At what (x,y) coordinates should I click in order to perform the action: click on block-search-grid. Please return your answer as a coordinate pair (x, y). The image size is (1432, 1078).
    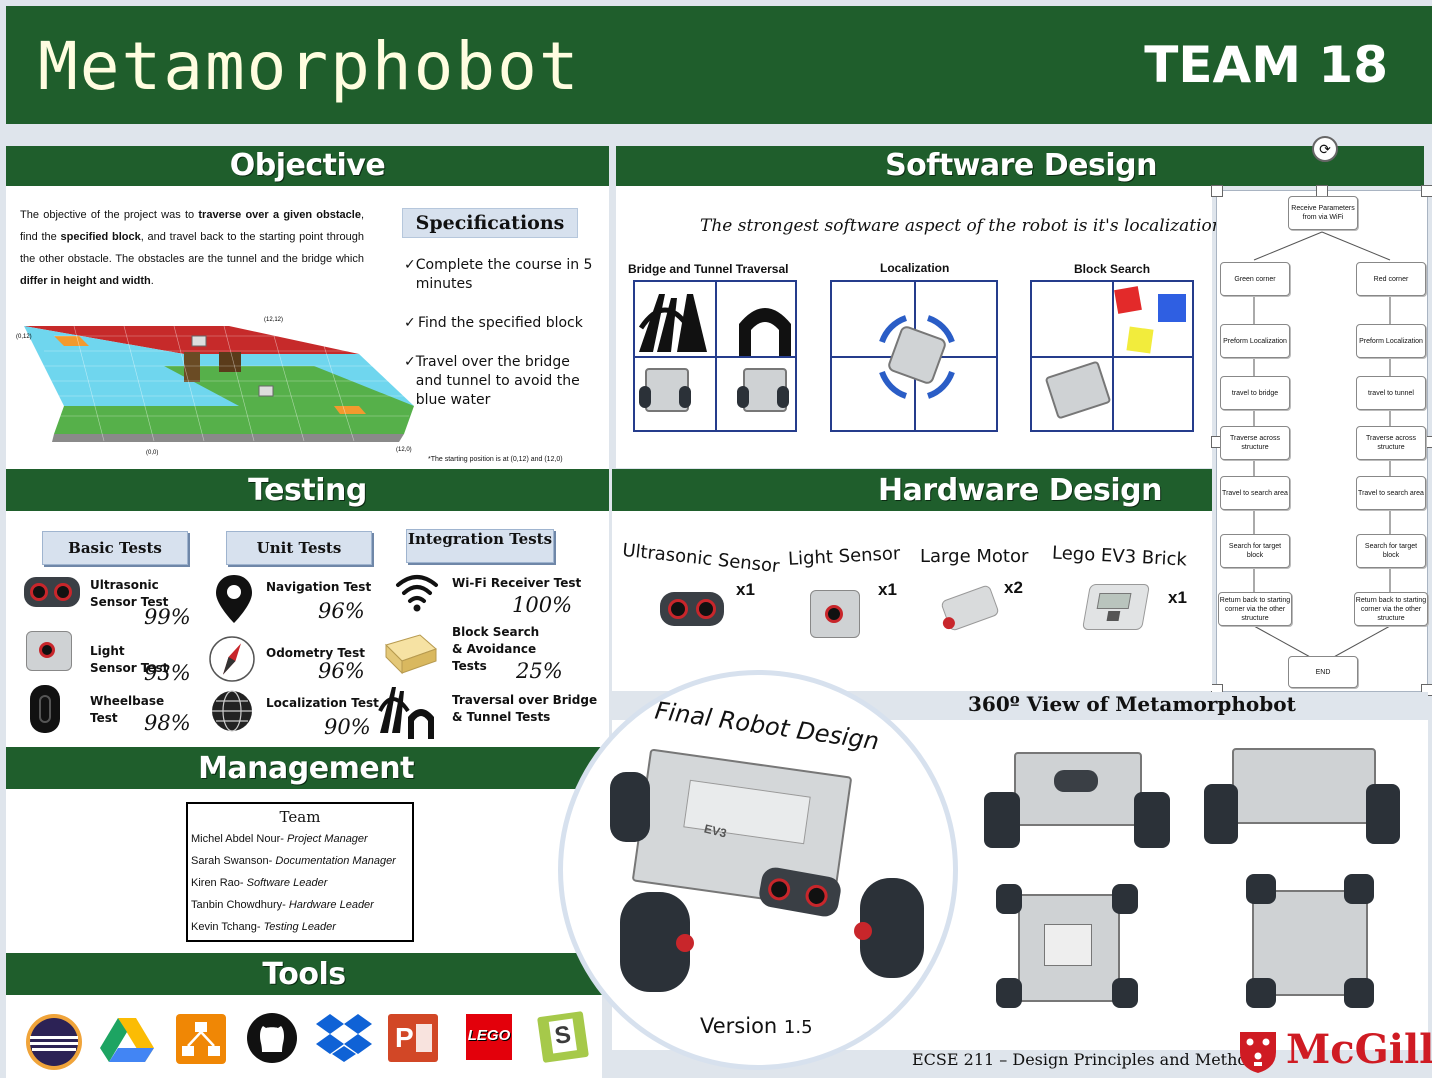
    Looking at the image, I should click on (1112, 356).